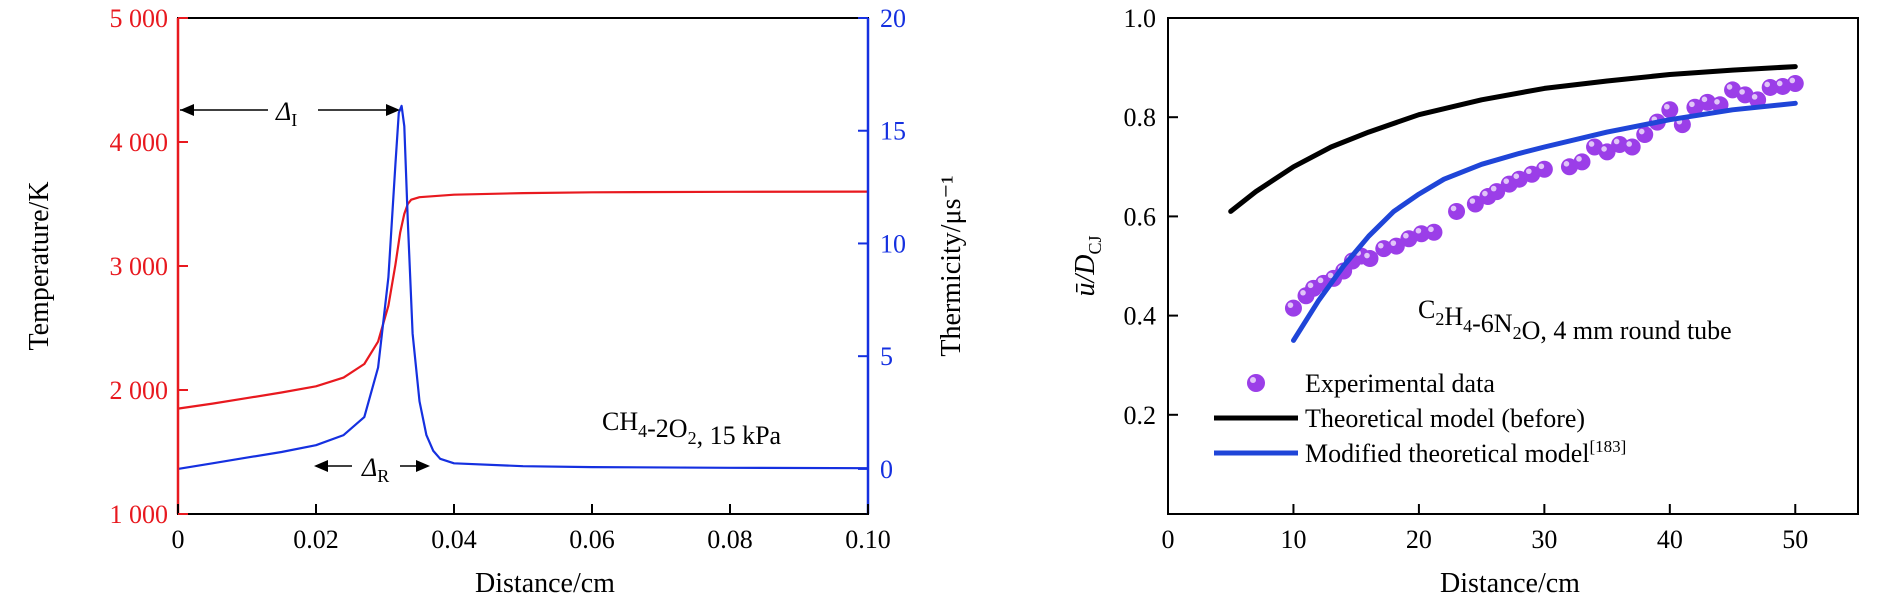 The image size is (1890, 606). Describe the element at coordinates (692, 428) in the screenshot. I see `left-annotation: CH4-2O2, 15 kPa` at that location.